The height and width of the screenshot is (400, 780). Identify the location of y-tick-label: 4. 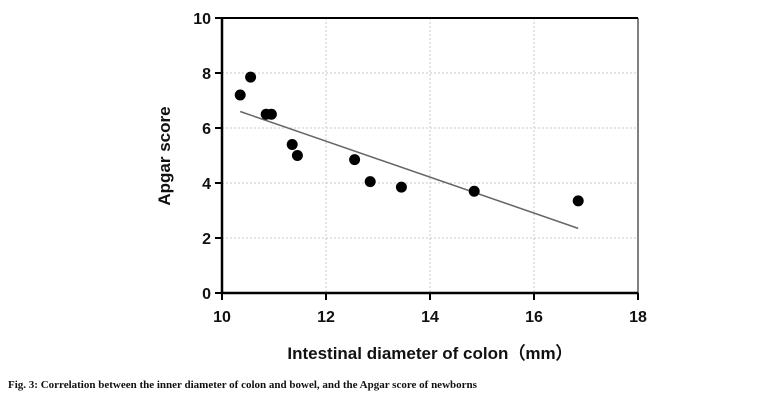
(206, 184).